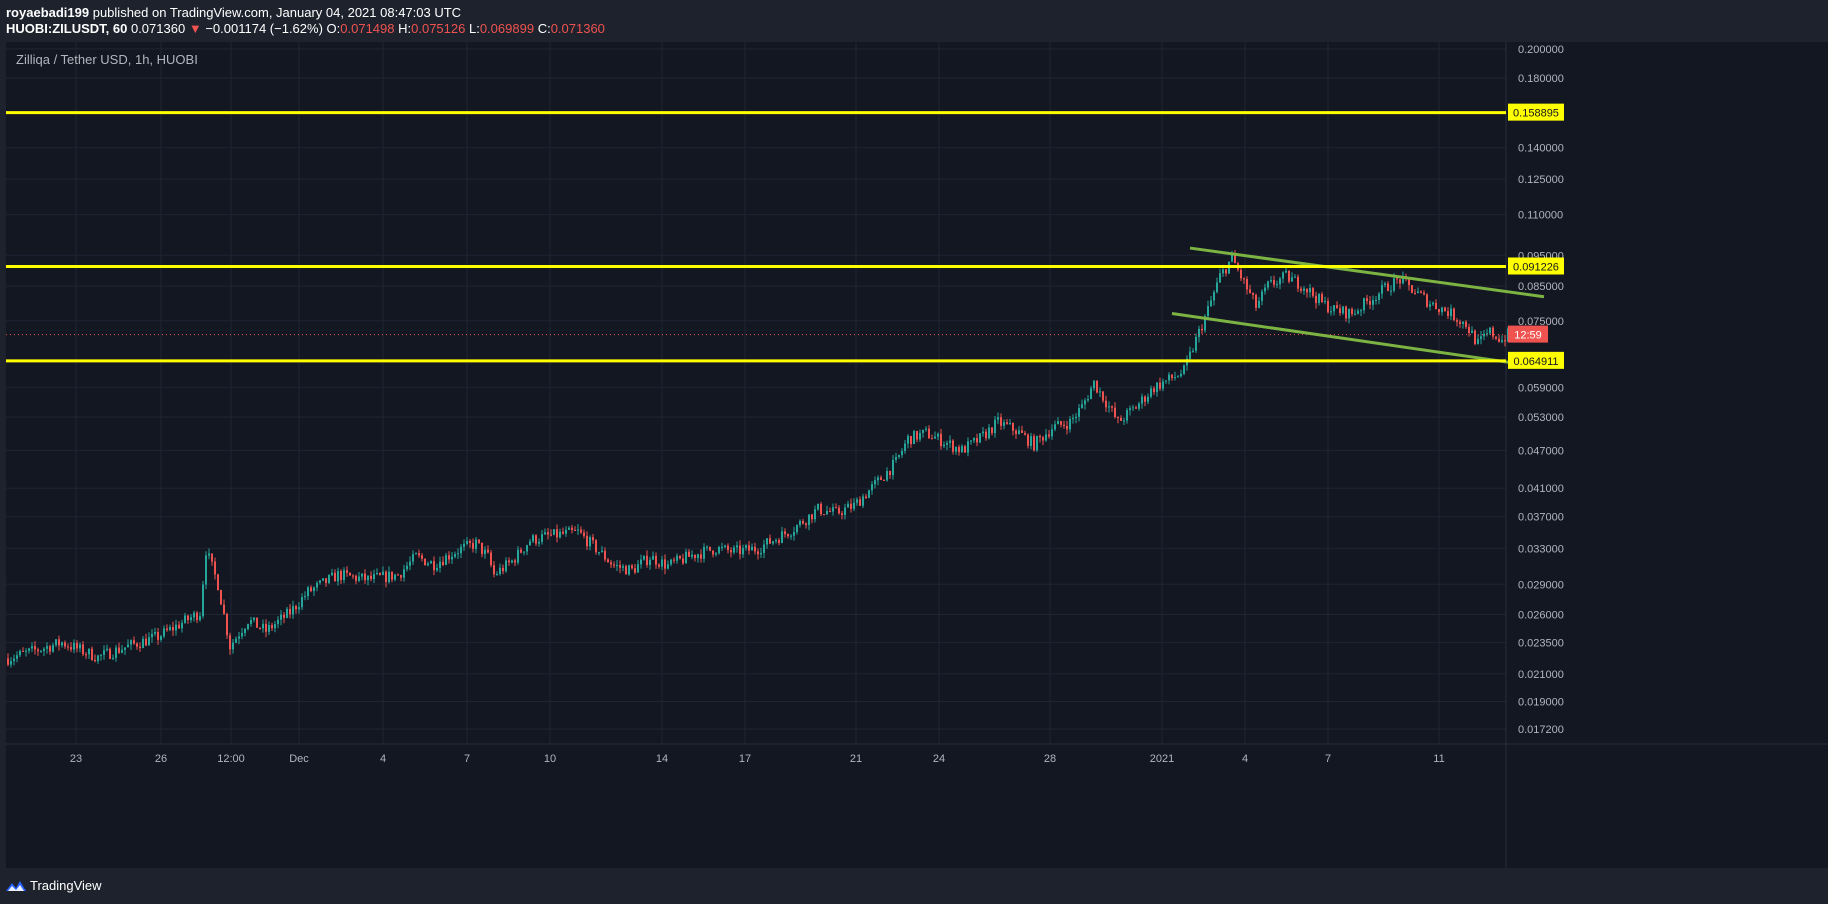 The height and width of the screenshot is (904, 1828). I want to click on level-price-label: 0.158895, so click(1536, 114).